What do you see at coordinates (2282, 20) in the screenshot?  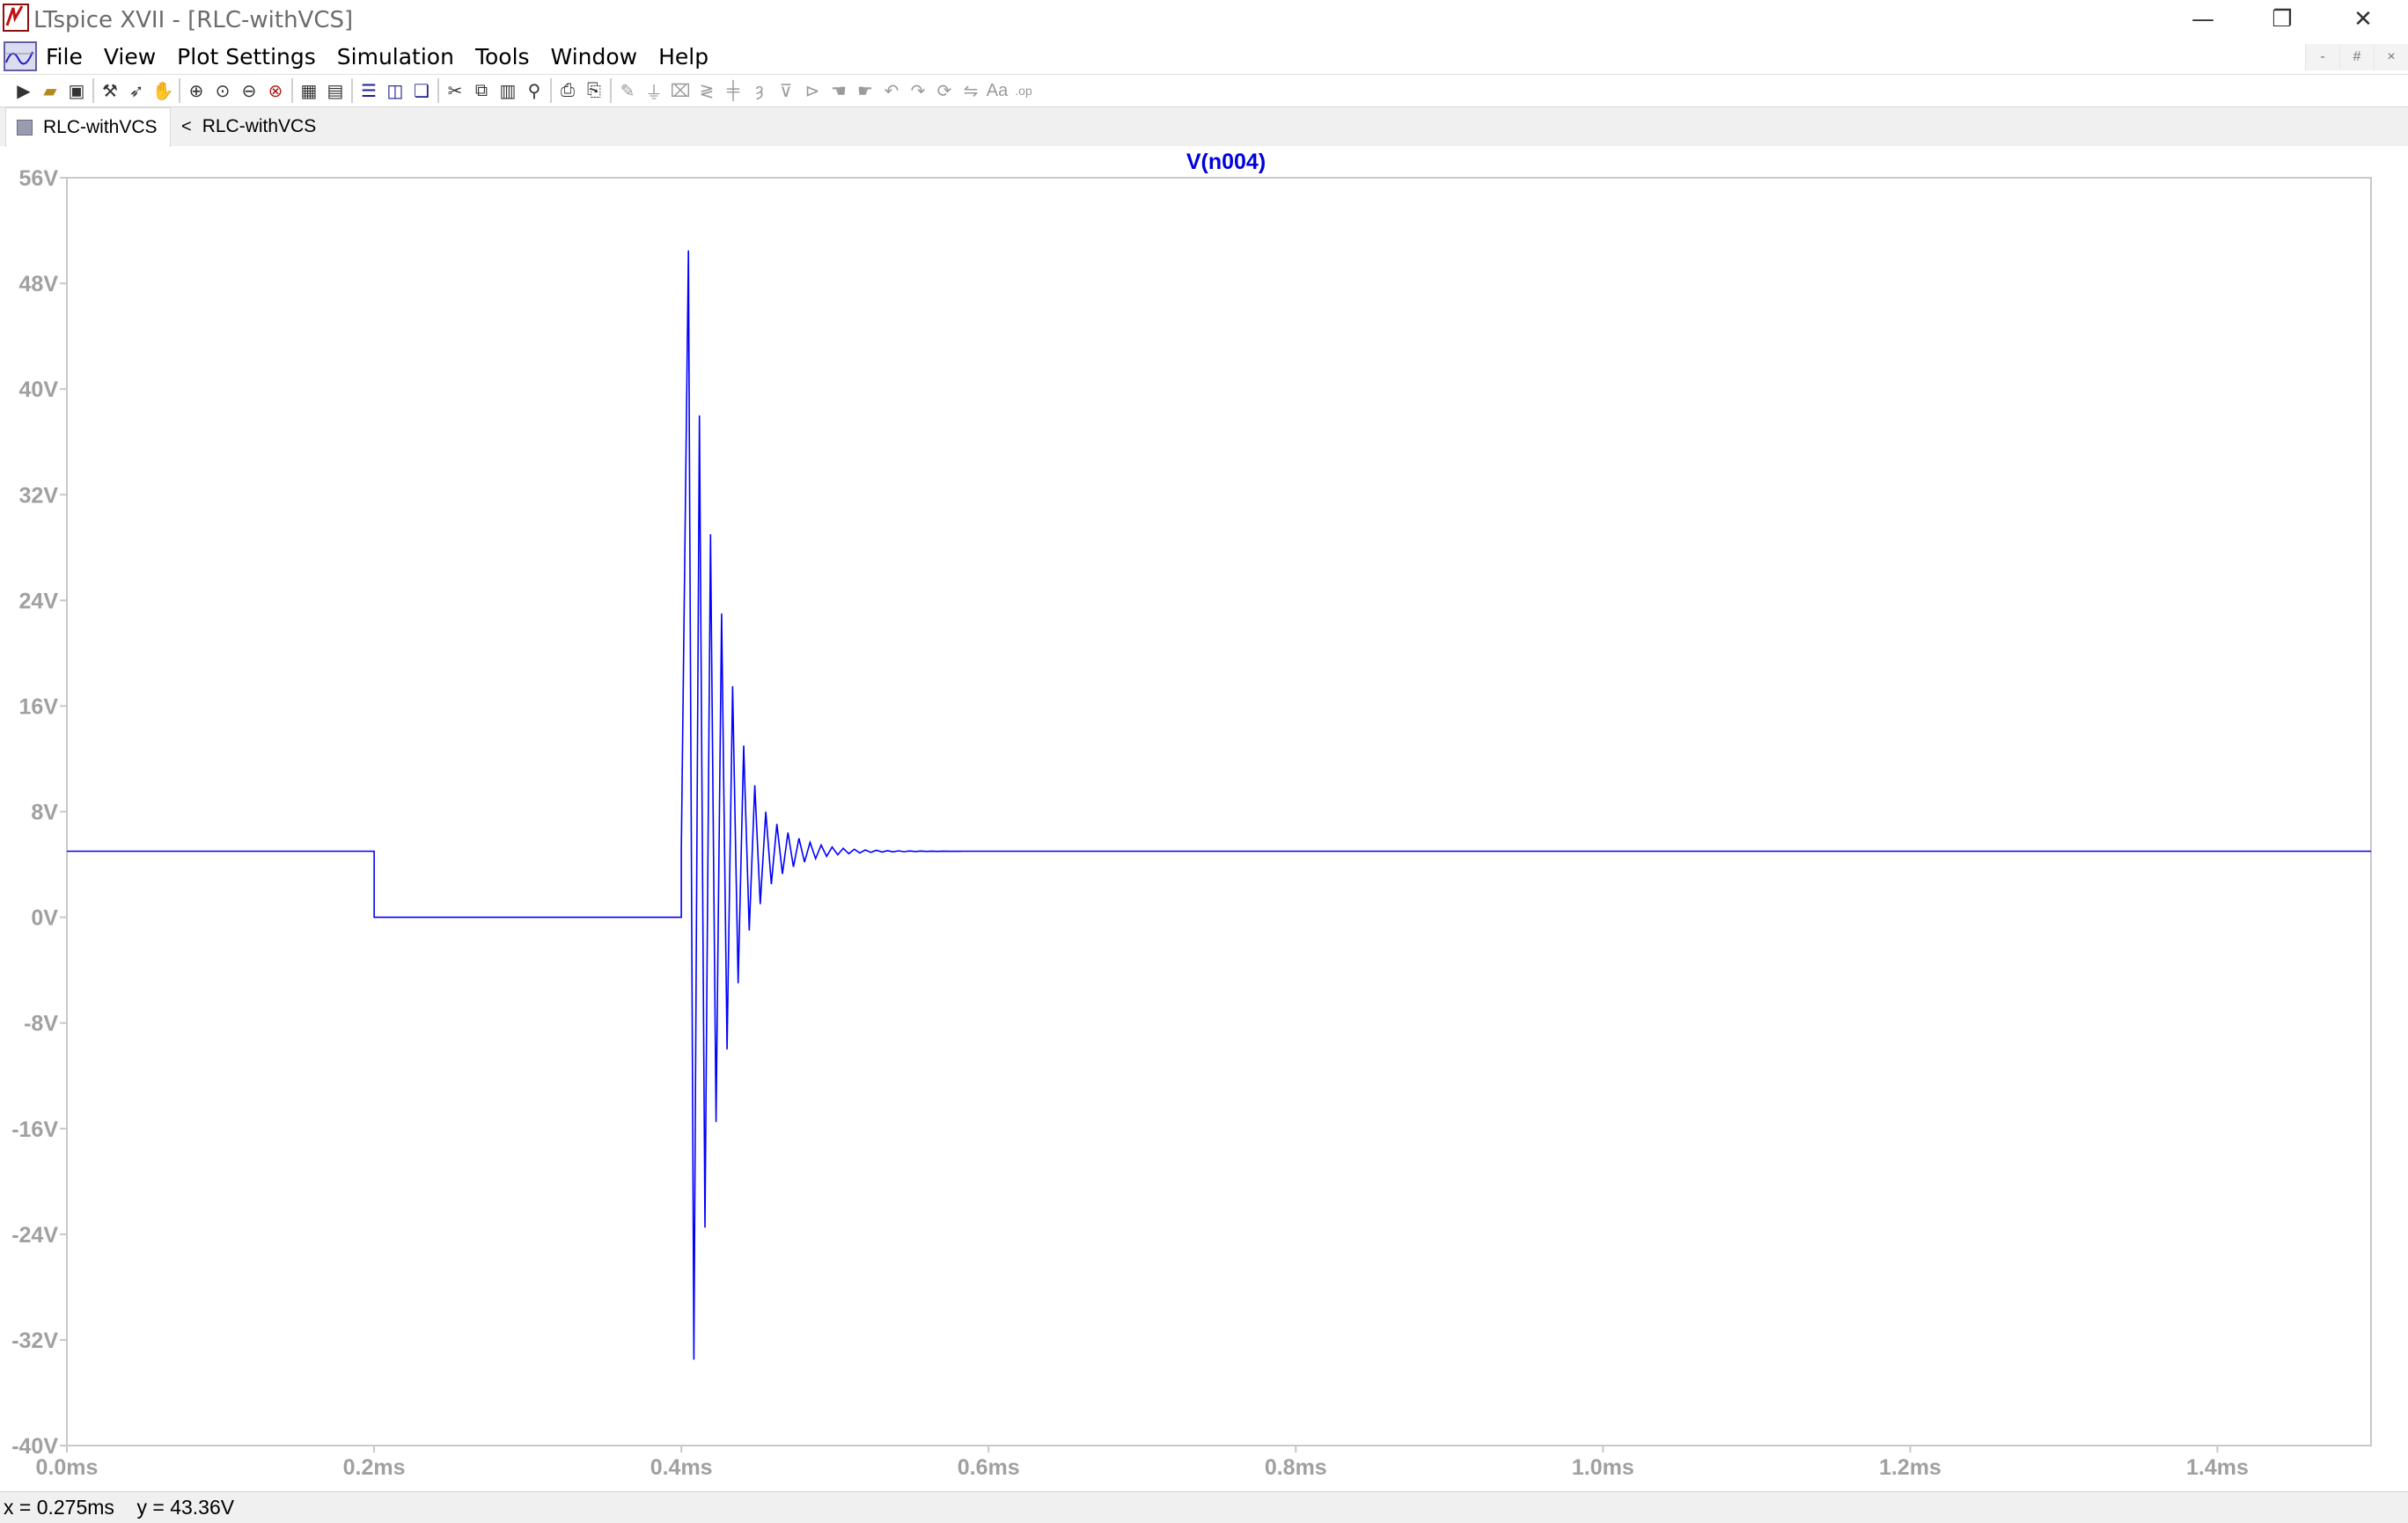 I see `restore-button: ❐` at bounding box center [2282, 20].